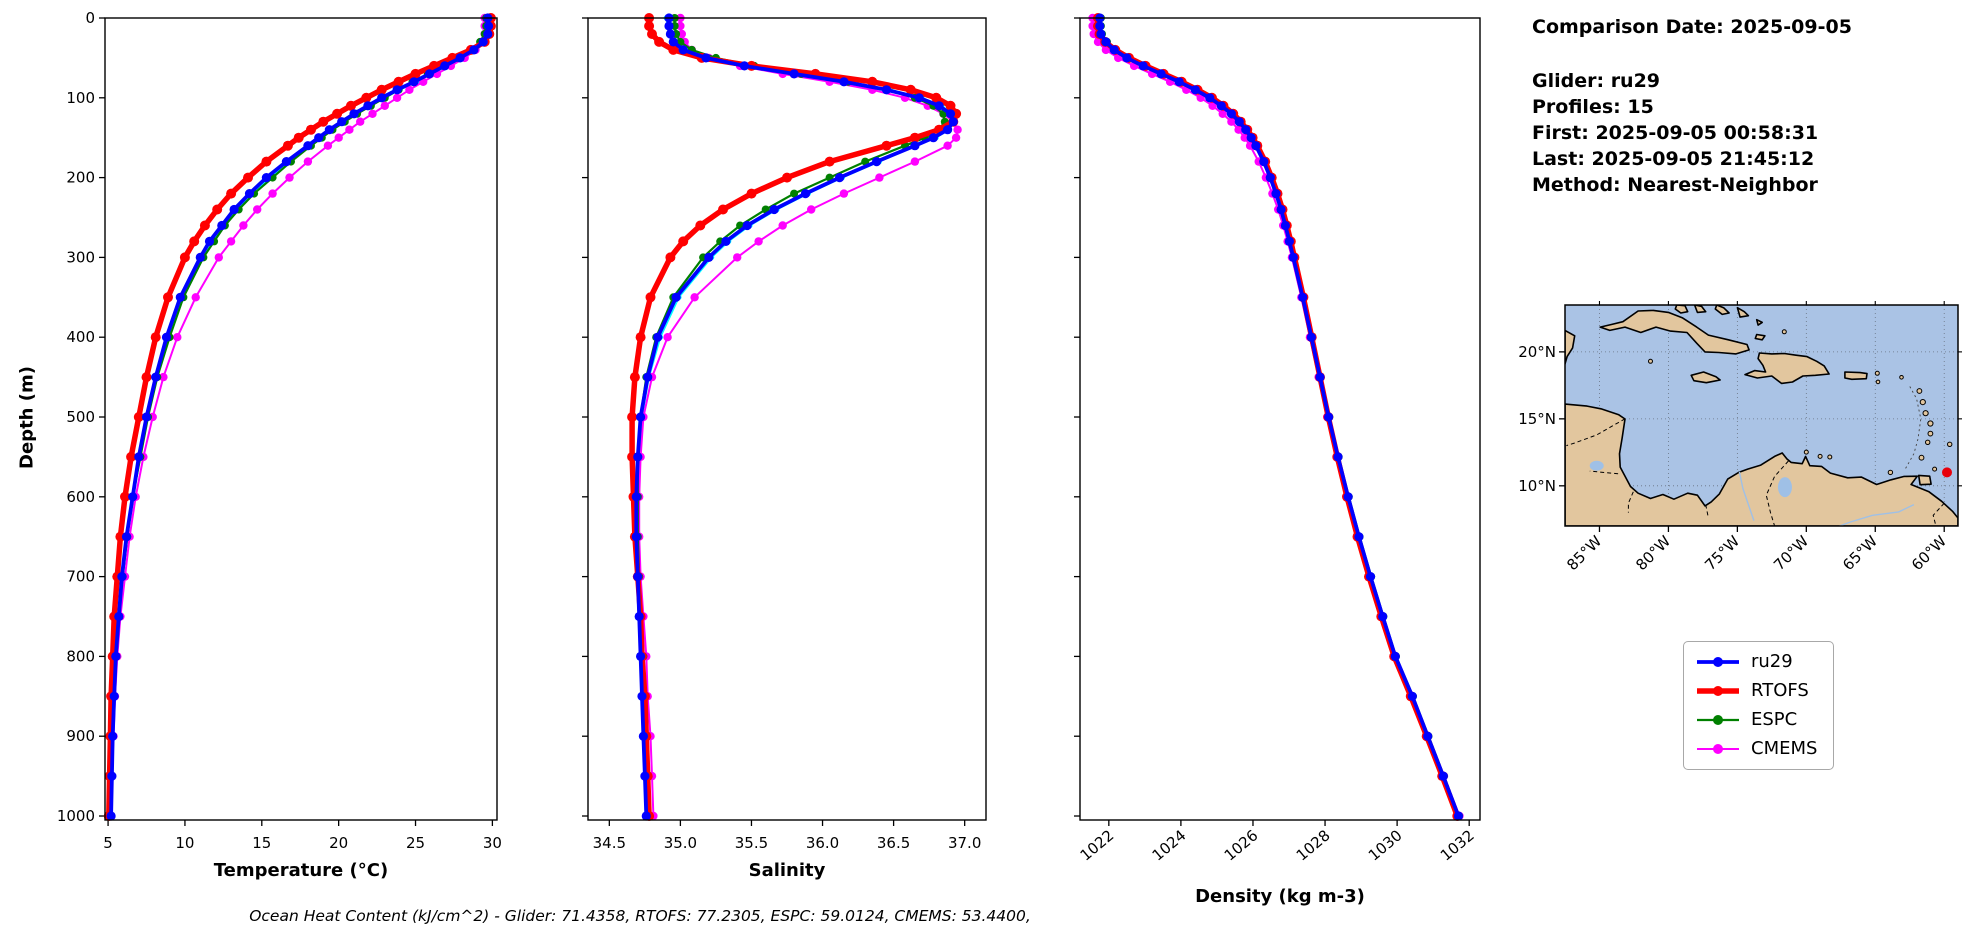  Describe the element at coordinates (80, 736) in the screenshot. I see `depth-tick-label: 900` at that location.